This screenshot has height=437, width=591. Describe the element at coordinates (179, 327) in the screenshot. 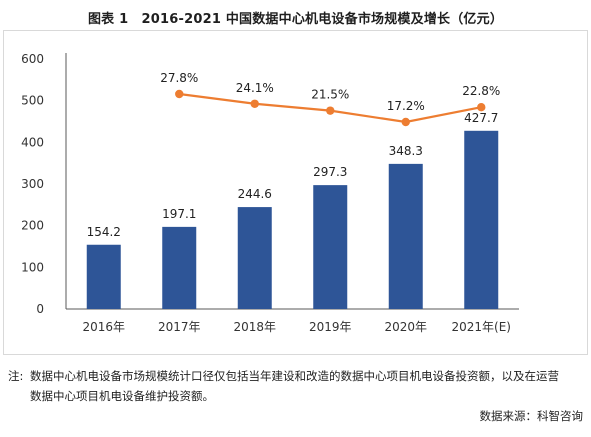

I see `x-tick-label: 2017年` at that location.